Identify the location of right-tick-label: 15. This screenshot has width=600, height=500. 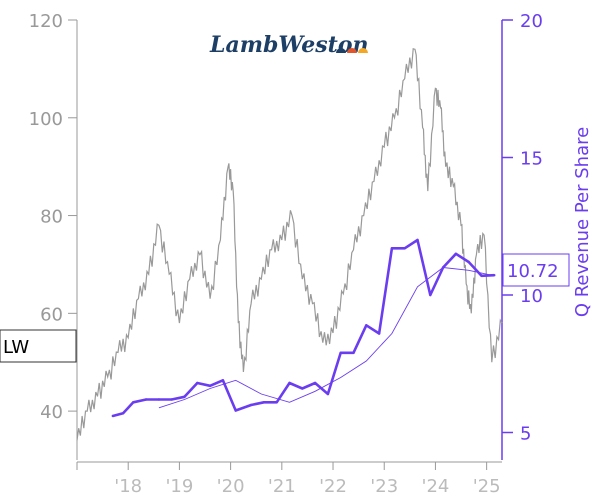
(531, 159).